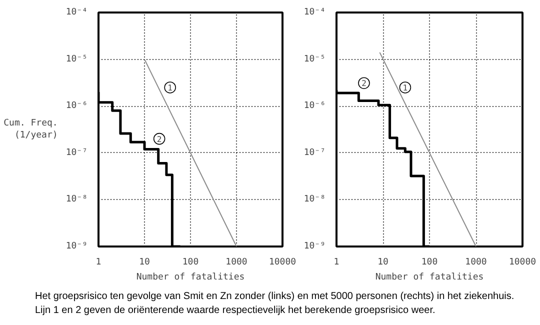 Image resolution: width=540 pixels, height=325 pixels. I want to click on y-axis-title: Cum. Freq. (1/year), so click(31, 129).